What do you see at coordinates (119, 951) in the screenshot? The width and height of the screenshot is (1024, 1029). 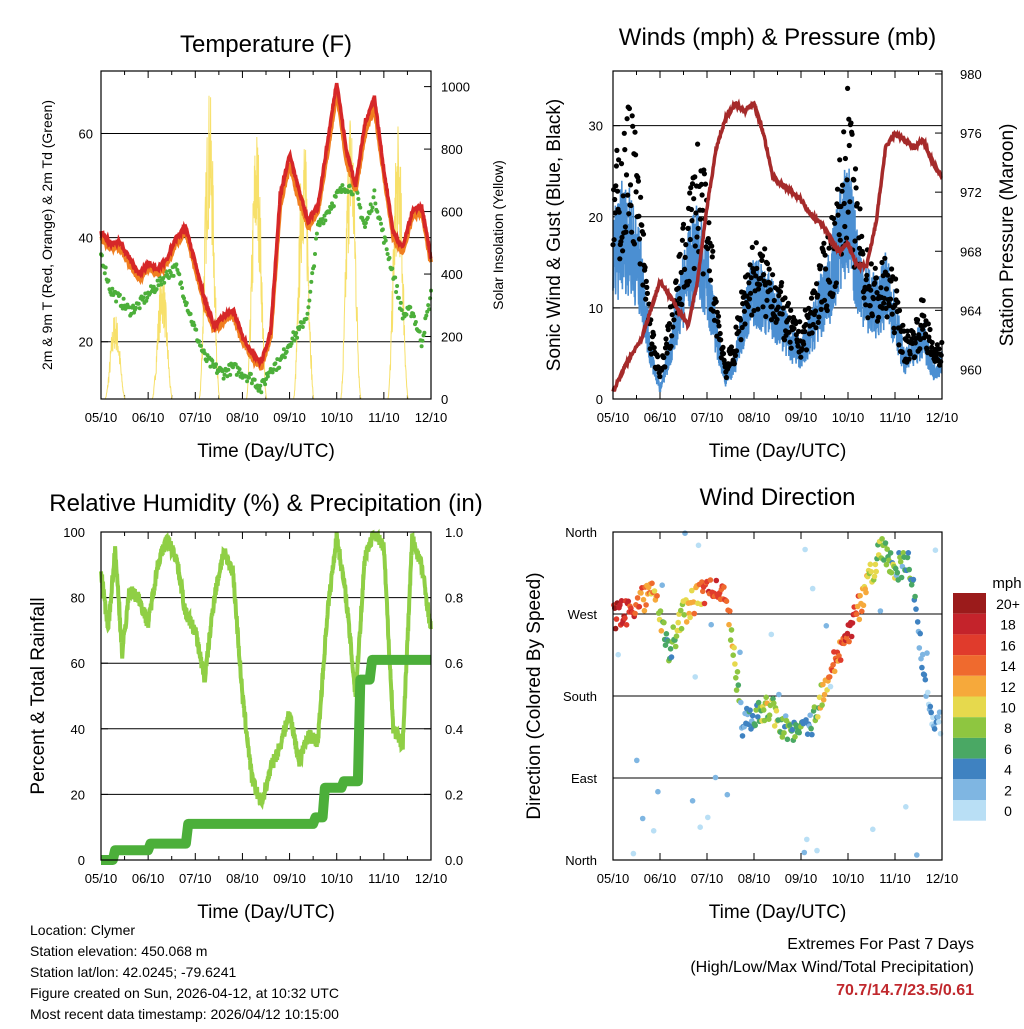 I see `station-elevation: Station elevation: 450.068 m` at bounding box center [119, 951].